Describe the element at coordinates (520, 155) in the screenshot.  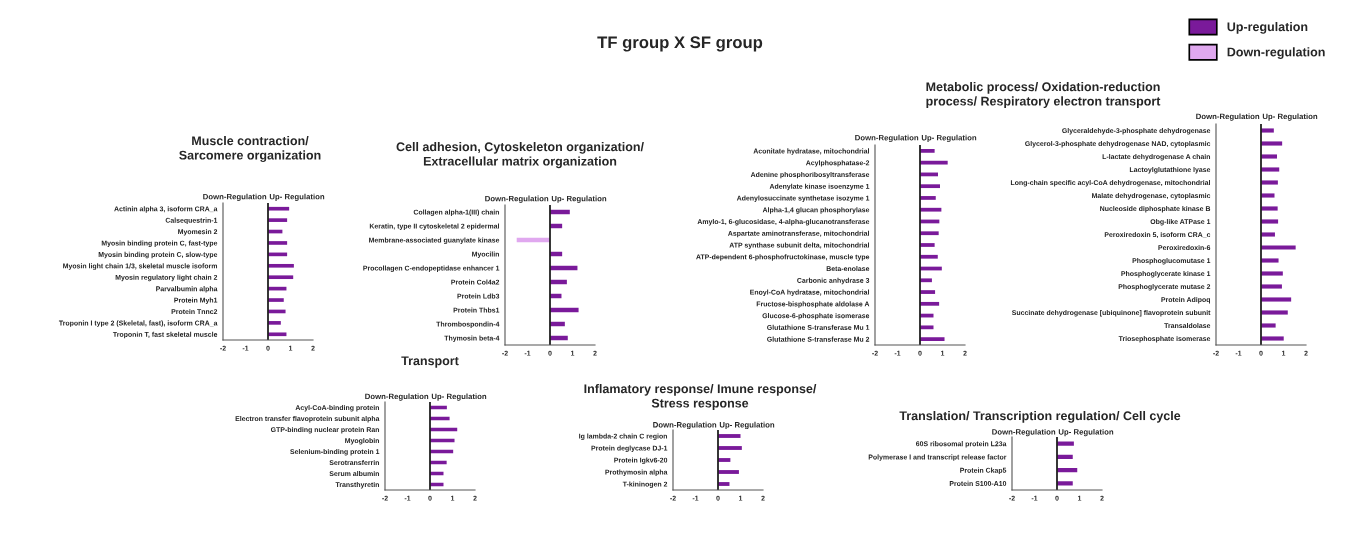
I see `chart-title: Cell adhesion, Cytoskeleton organization/ Extracellular matrix organization` at that location.